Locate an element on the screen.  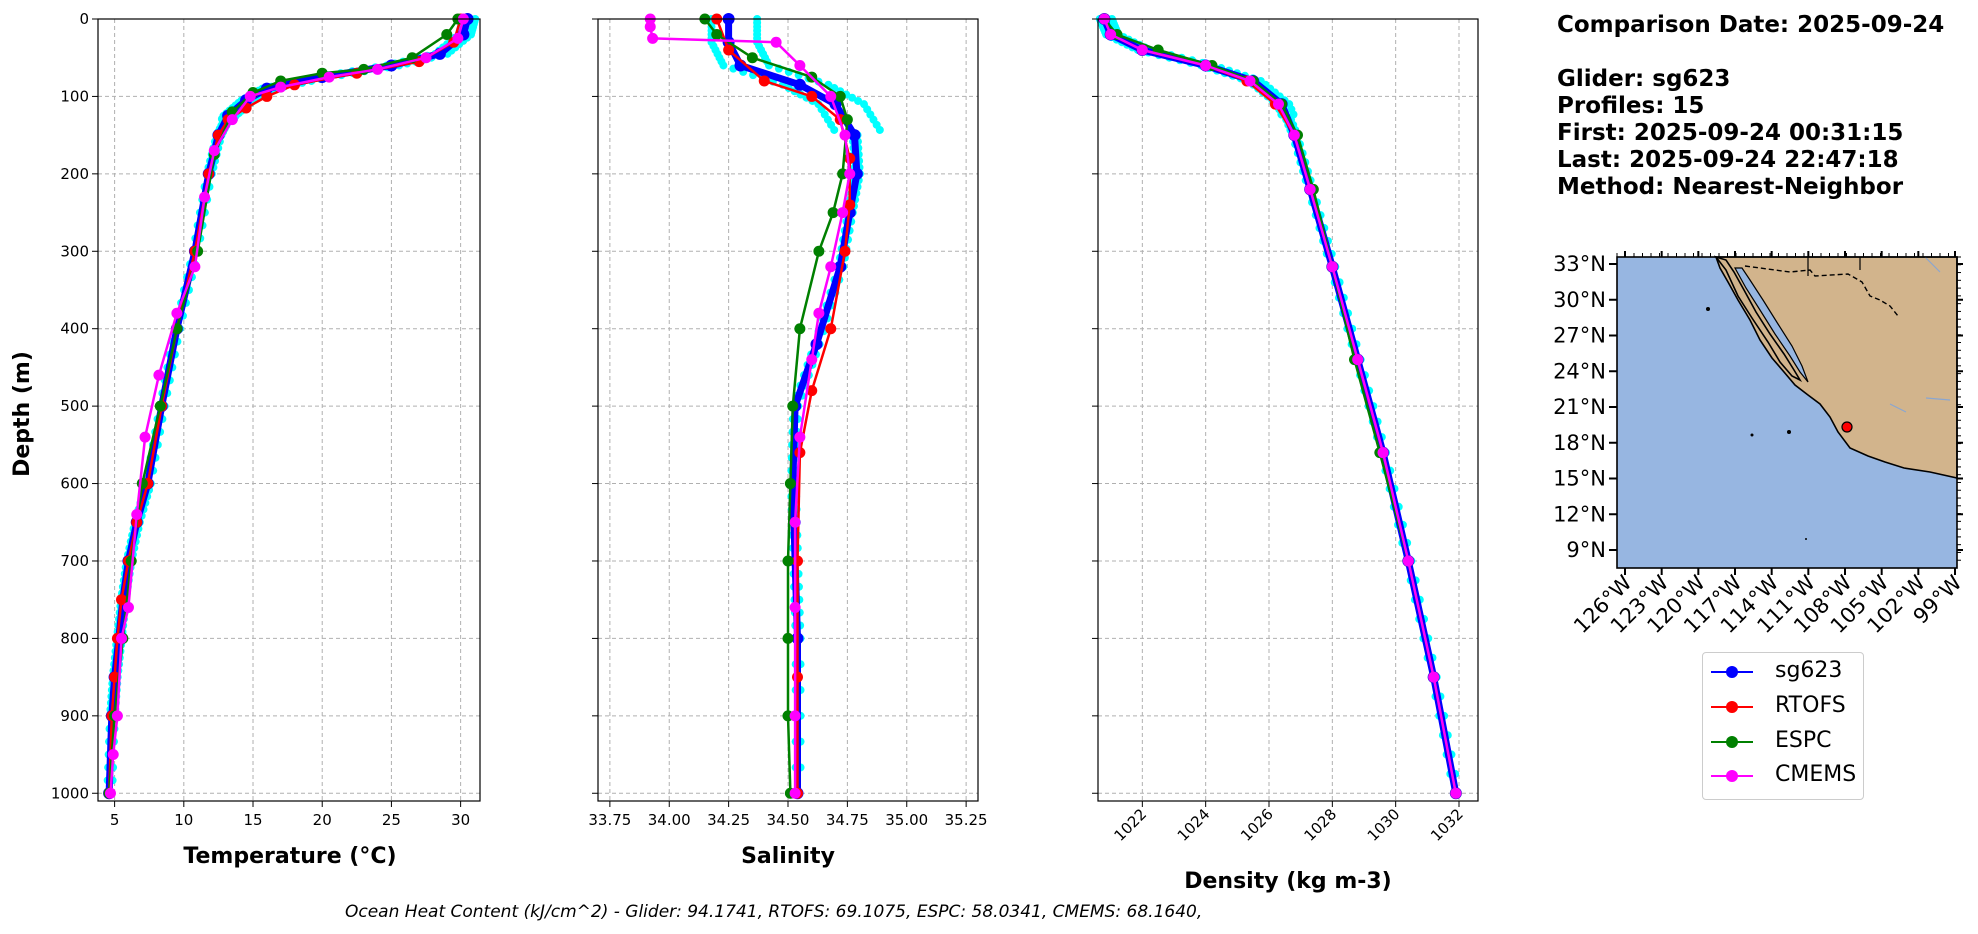
y-tick-label: 200 is located at coordinates (74, 174).